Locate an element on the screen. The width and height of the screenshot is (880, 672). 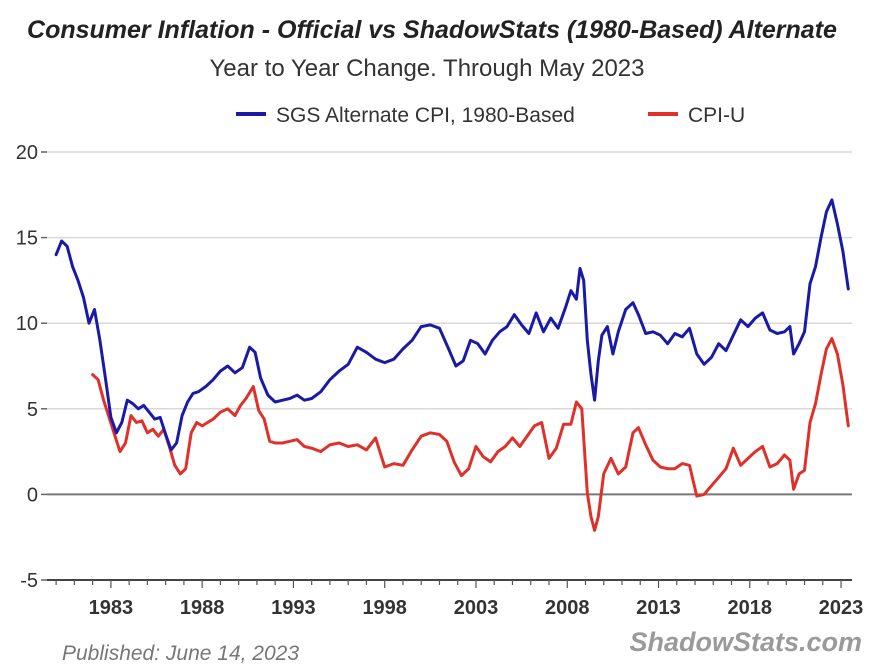
chart-subtitle: Year to Year Change. Through May 2023 is located at coordinates (427, 68).